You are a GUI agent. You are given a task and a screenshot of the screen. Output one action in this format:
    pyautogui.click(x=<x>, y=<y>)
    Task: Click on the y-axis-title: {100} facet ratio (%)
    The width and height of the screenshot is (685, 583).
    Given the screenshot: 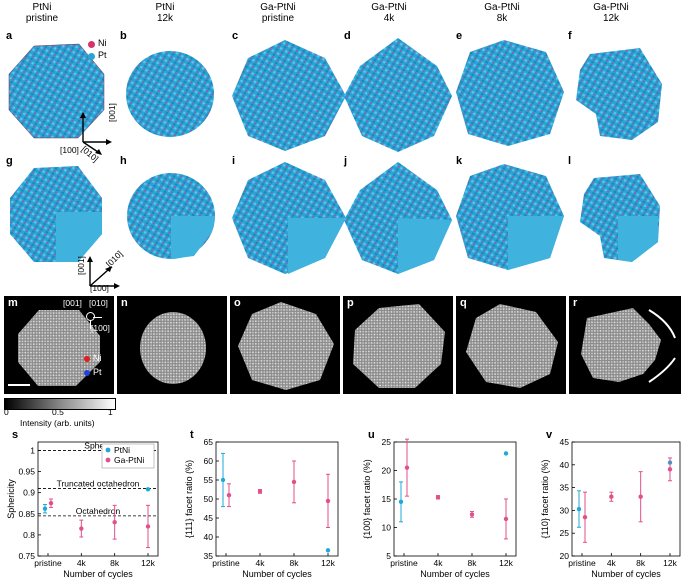 What is the action you would take?
    pyautogui.click(x=367, y=499)
    